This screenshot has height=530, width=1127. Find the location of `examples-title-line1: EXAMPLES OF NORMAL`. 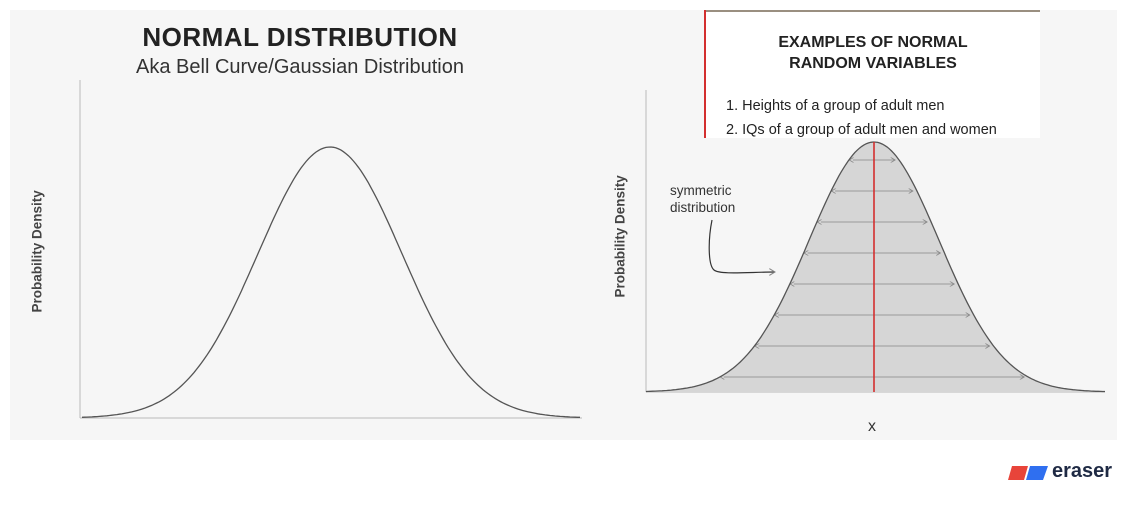

examples-title-line1: EXAMPLES OF NORMAL is located at coordinates (873, 42).